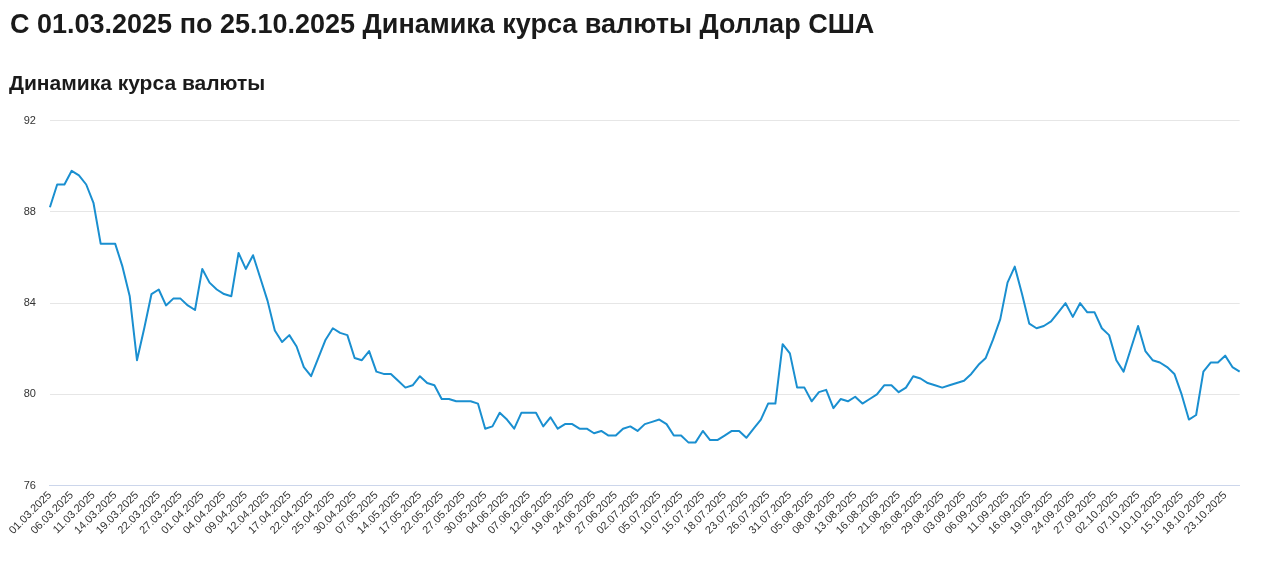  Describe the element at coordinates (29, 484) in the screenshot. I see `y-tick-label: 76` at that location.